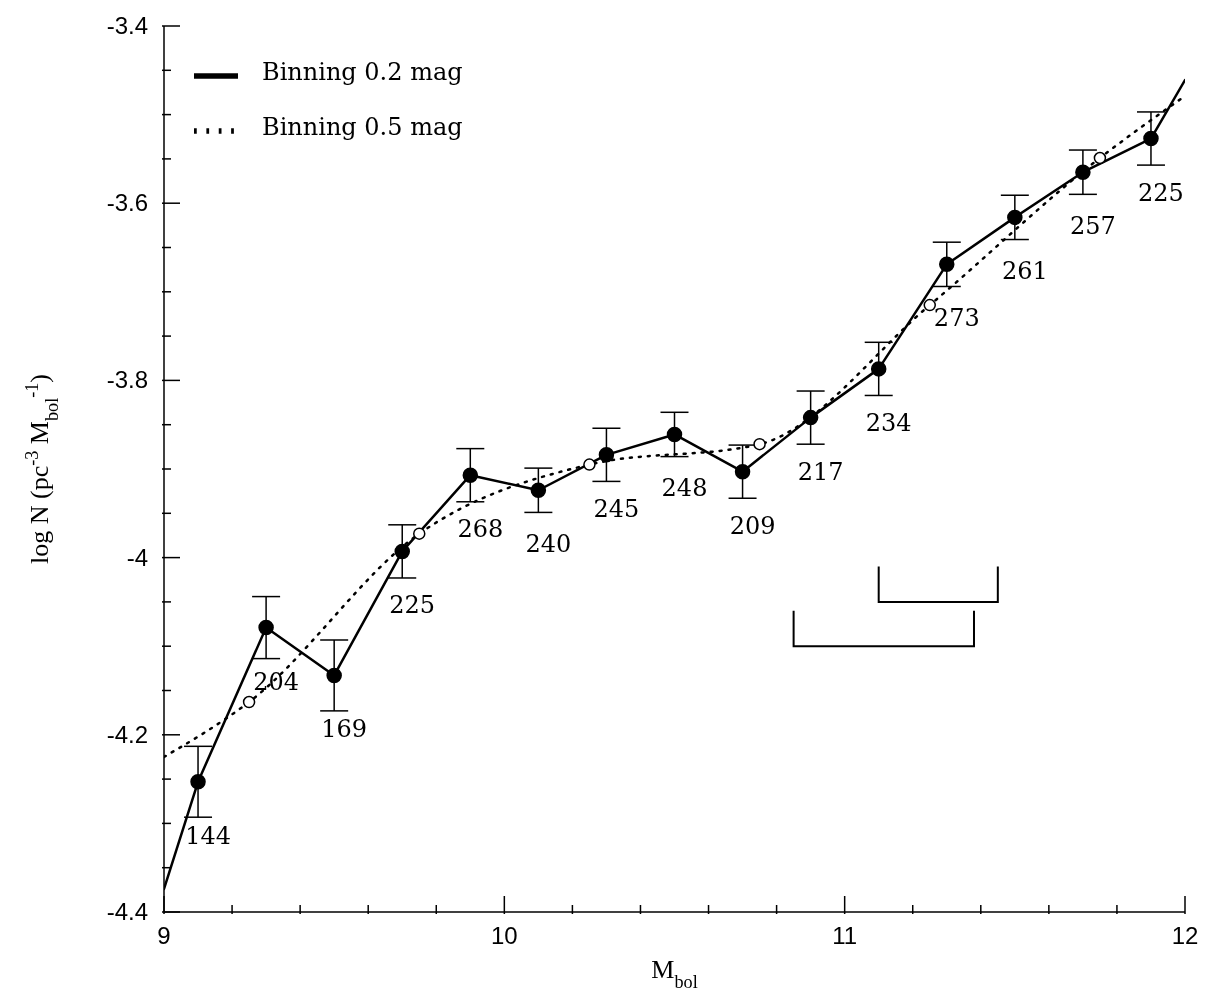 The width and height of the screenshot is (1213, 1001). What do you see at coordinates (956, 318) in the screenshot?
I see `annotation: 273` at bounding box center [956, 318].